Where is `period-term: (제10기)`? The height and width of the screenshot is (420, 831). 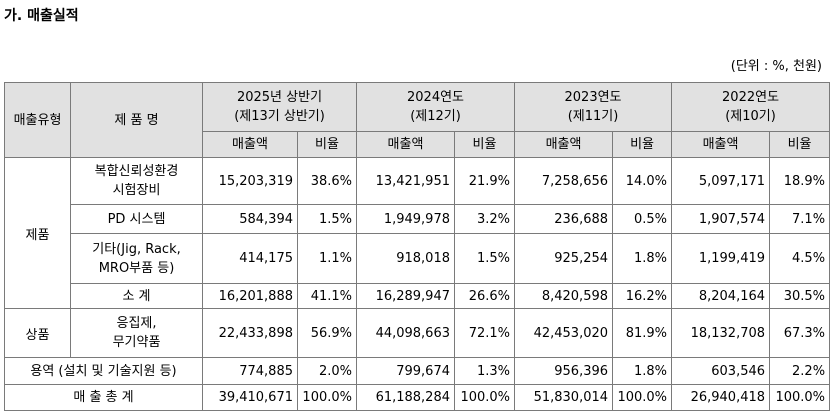 period-term: (제10기) is located at coordinates (750, 116).